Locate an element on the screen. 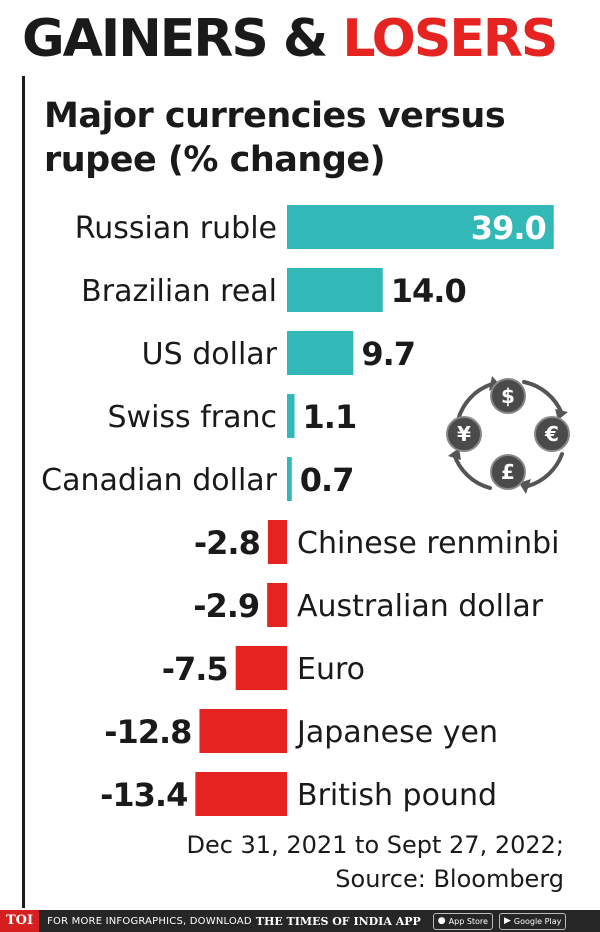 This screenshot has width=600, height=932. headline-gainers: GAINERS & is located at coordinates (182, 39).